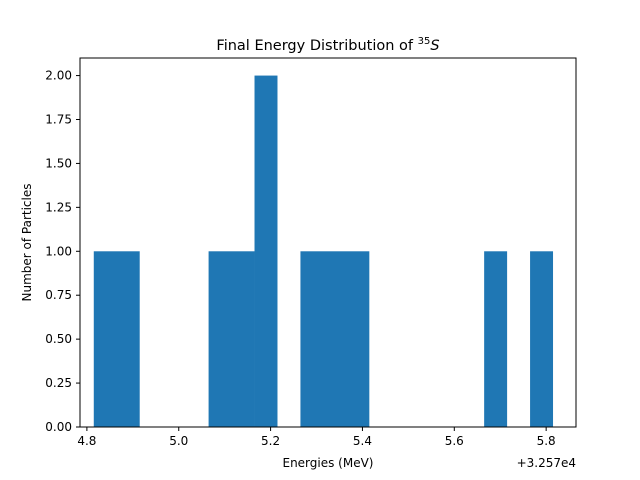  I want to click on x-tick-label-4: 5.6, so click(454, 441).